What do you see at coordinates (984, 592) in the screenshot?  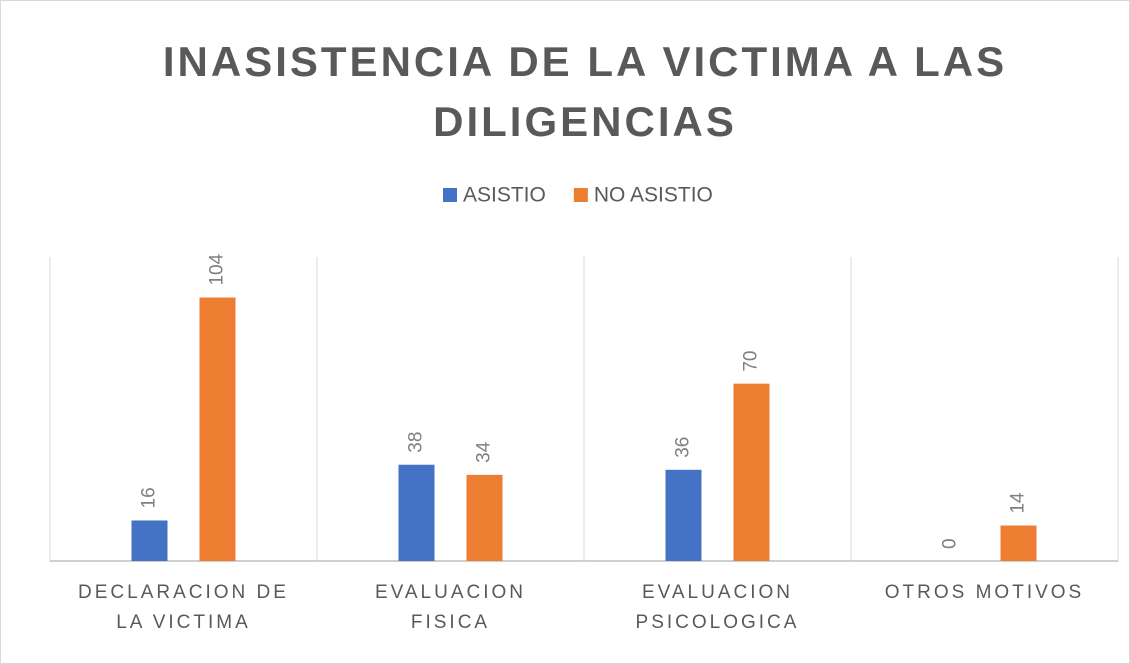 I see `x-tick-label: OTROS MOTIVOS` at bounding box center [984, 592].